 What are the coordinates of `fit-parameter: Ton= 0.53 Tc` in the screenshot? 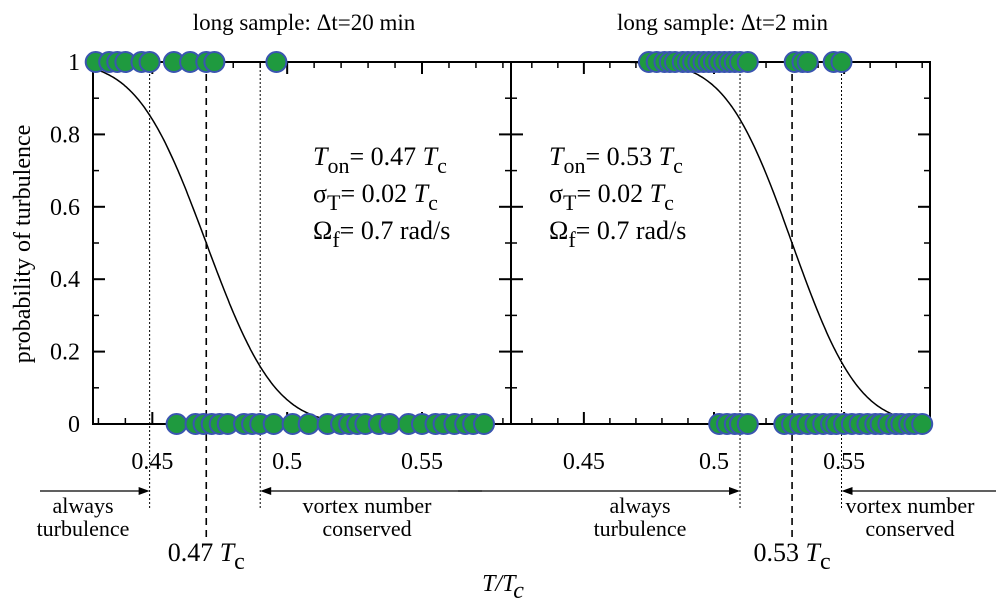 It's located at (616, 160).